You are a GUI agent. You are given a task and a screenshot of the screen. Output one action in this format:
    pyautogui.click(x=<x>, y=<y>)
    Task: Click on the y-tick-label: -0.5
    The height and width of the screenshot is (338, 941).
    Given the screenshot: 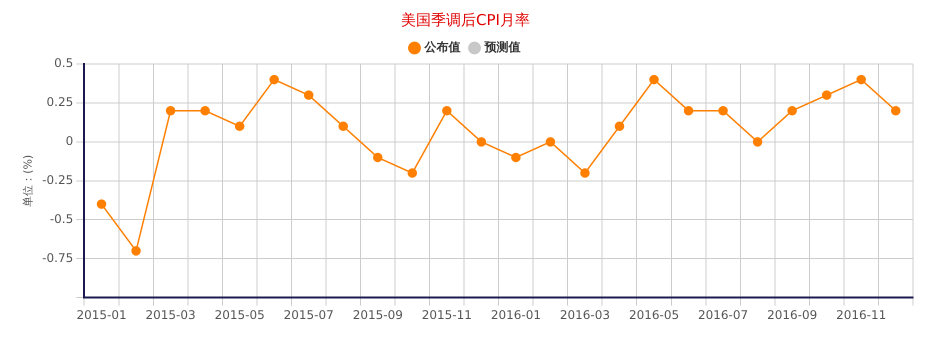 What is the action you would take?
    pyautogui.click(x=62, y=219)
    